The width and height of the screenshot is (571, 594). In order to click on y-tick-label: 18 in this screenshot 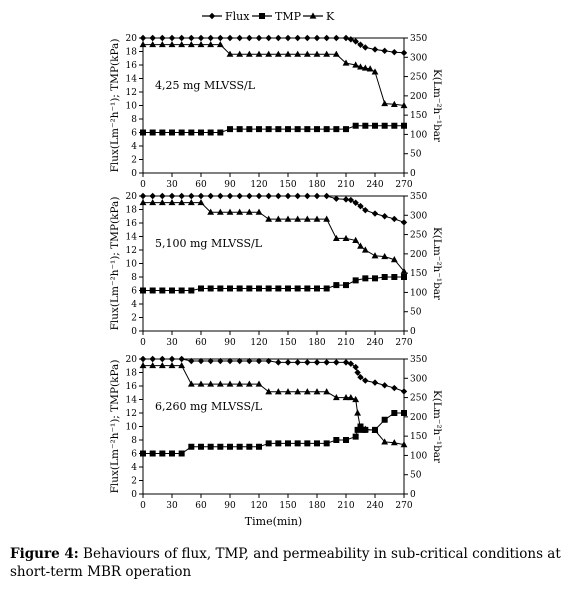, I will do `click(132, 374)`.